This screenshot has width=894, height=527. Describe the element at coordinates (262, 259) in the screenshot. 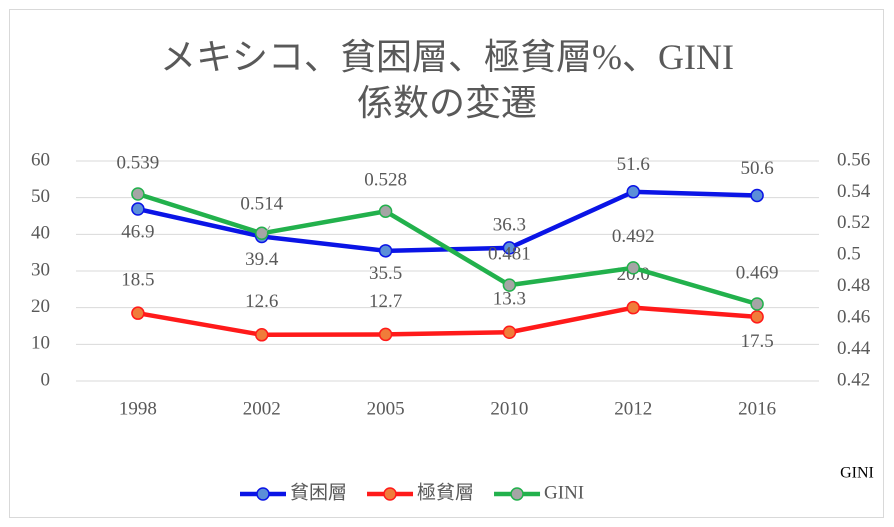

I see `data-label: 39.4` at that location.